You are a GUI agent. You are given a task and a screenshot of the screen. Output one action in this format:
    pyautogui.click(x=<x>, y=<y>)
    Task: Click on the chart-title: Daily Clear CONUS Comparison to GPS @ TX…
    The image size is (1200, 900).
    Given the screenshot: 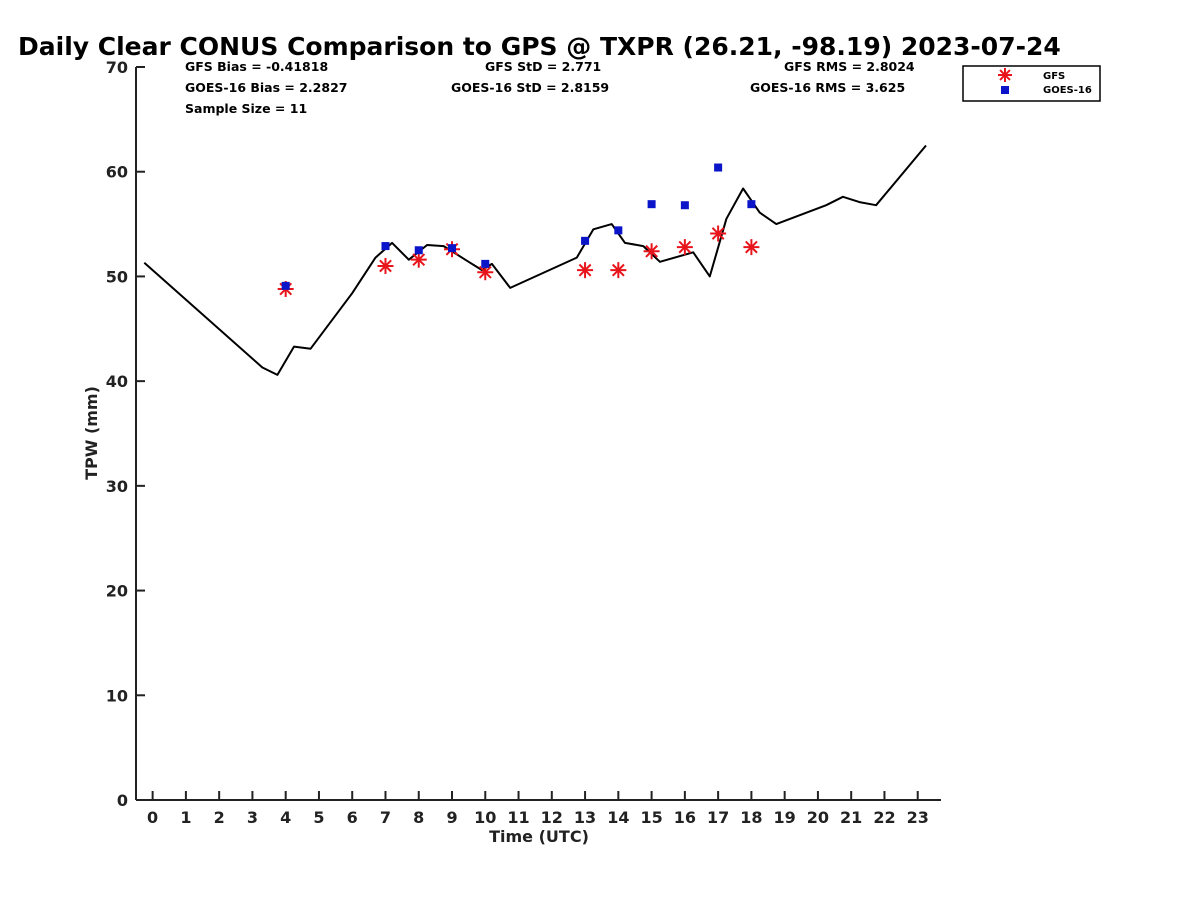 What is the action you would take?
    pyautogui.click(x=539, y=46)
    